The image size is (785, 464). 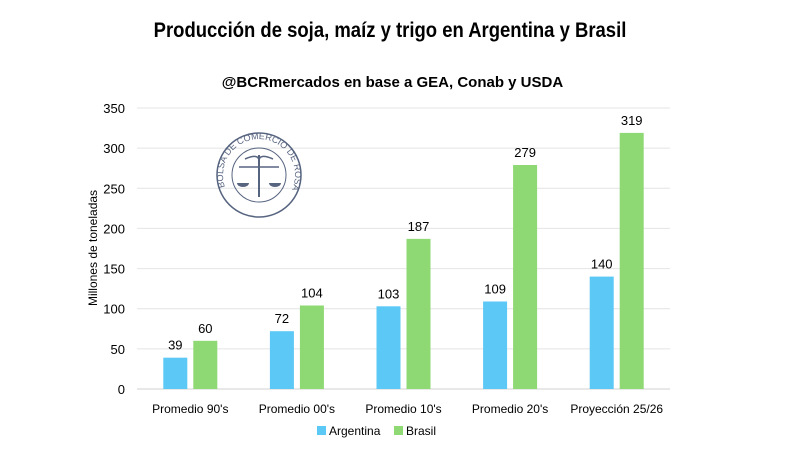 I want to click on data-label: 39, so click(x=175, y=345).